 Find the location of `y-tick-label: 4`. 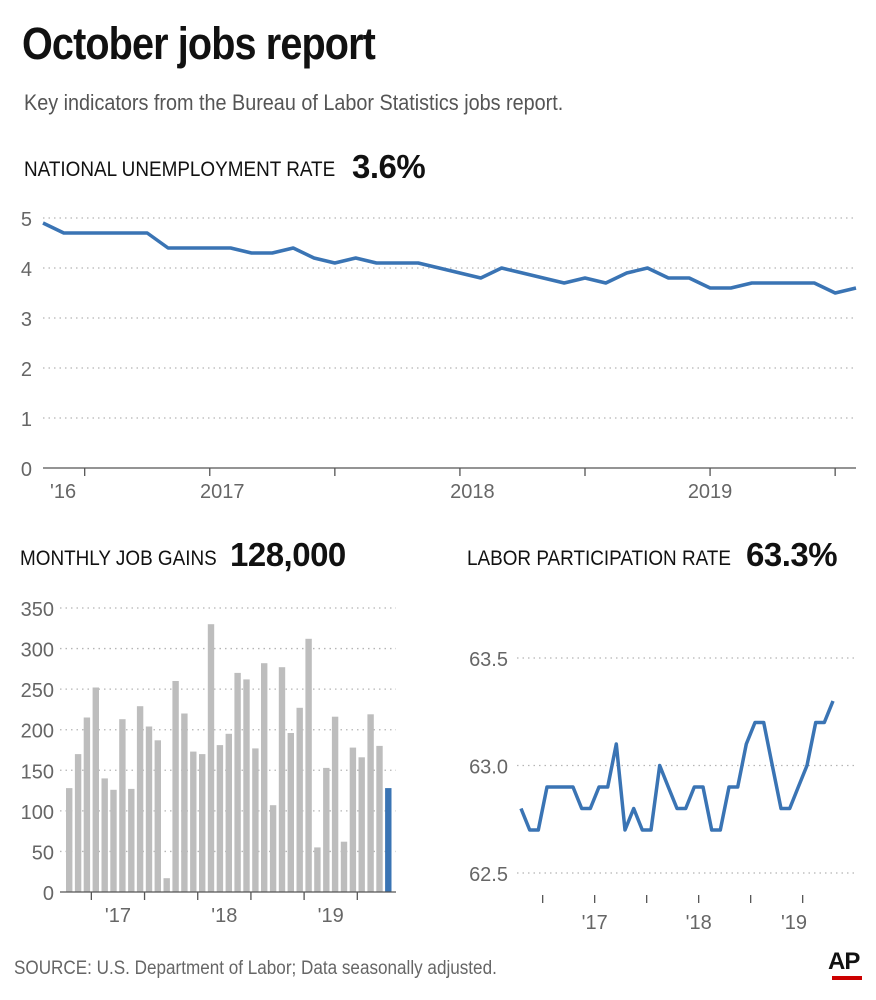

y-tick-label: 4 is located at coordinates (26, 270).